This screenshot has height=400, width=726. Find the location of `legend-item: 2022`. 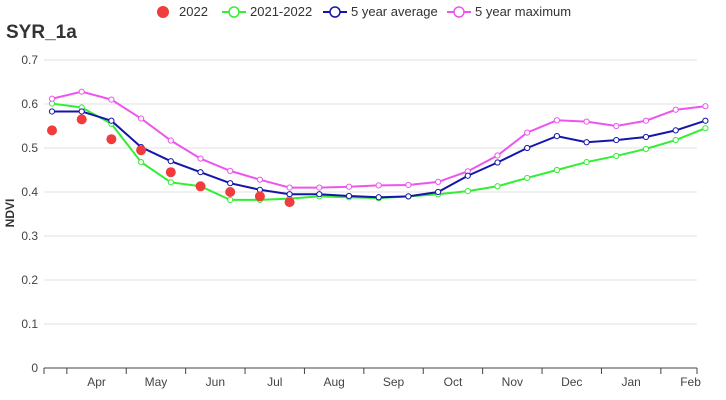

legend-item: 2022 is located at coordinates (182, 11).